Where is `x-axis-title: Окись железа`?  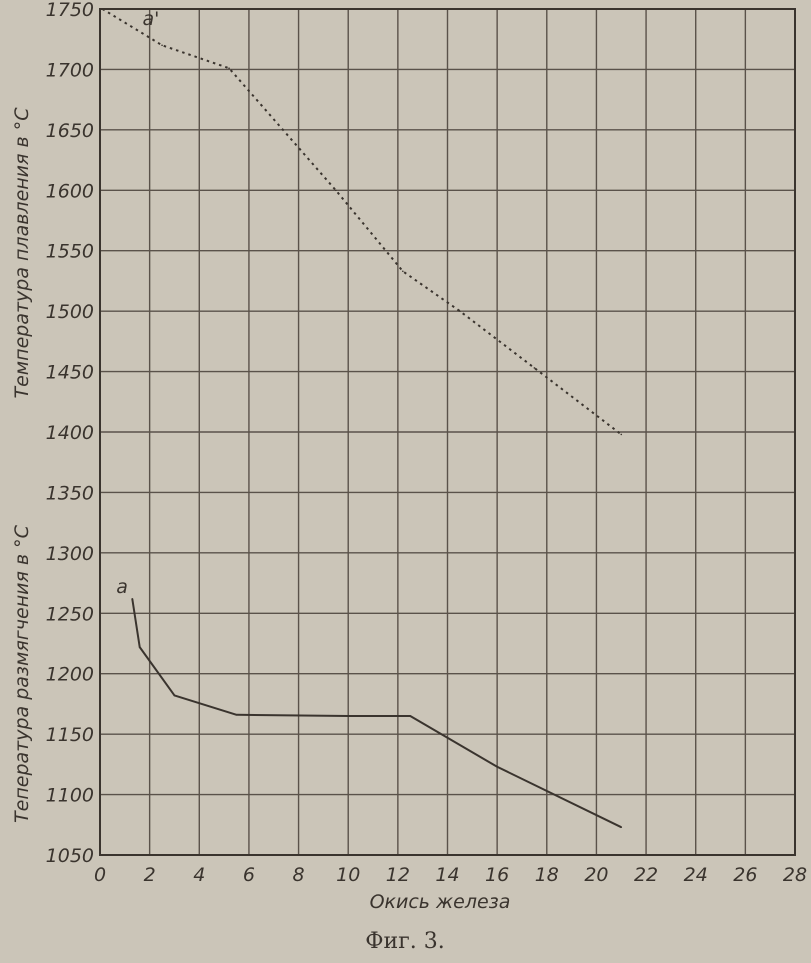
x-axis-title: Окись железа is located at coordinates (440, 902).